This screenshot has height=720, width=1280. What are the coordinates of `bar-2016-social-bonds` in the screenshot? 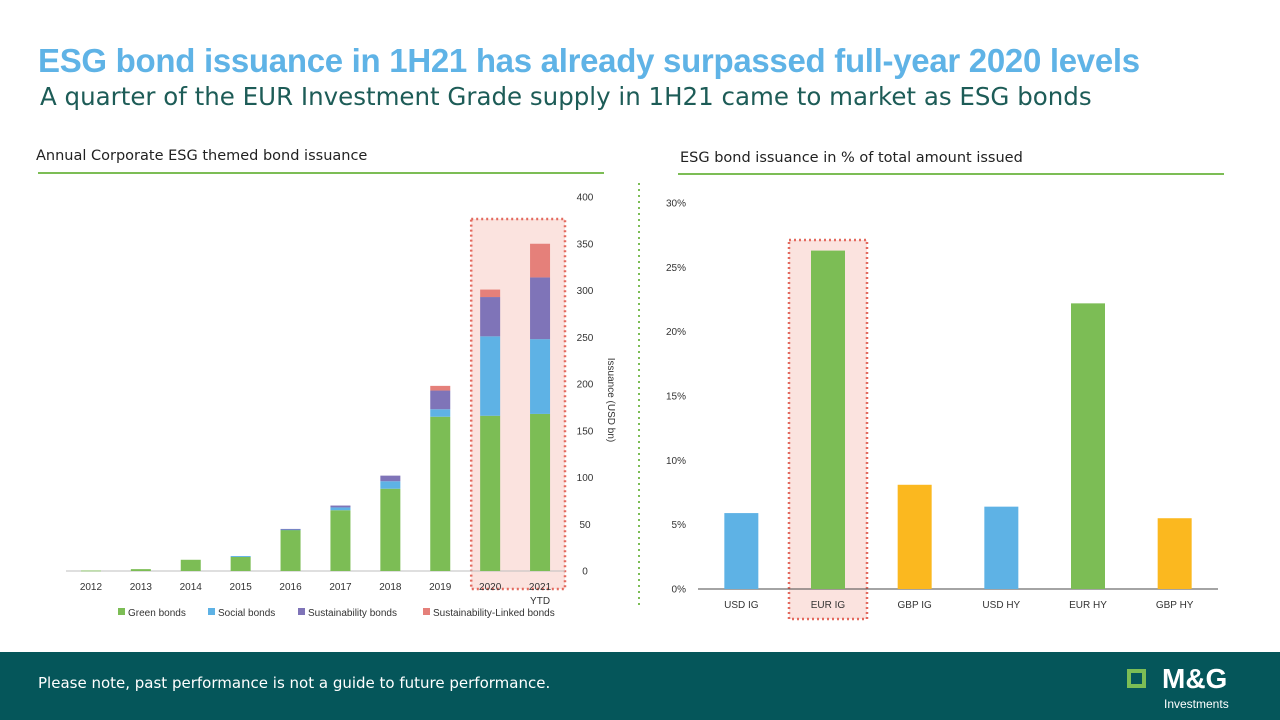 It's located at (290, 530).